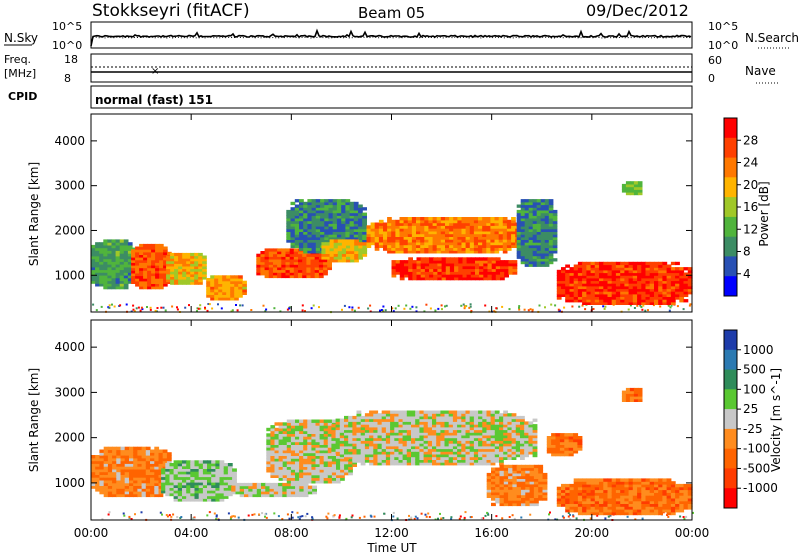 The height and width of the screenshot is (554, 800). Describe the element at coordinates (122, 255) in the screenshot. I see `power-region-0-cell` at that location.